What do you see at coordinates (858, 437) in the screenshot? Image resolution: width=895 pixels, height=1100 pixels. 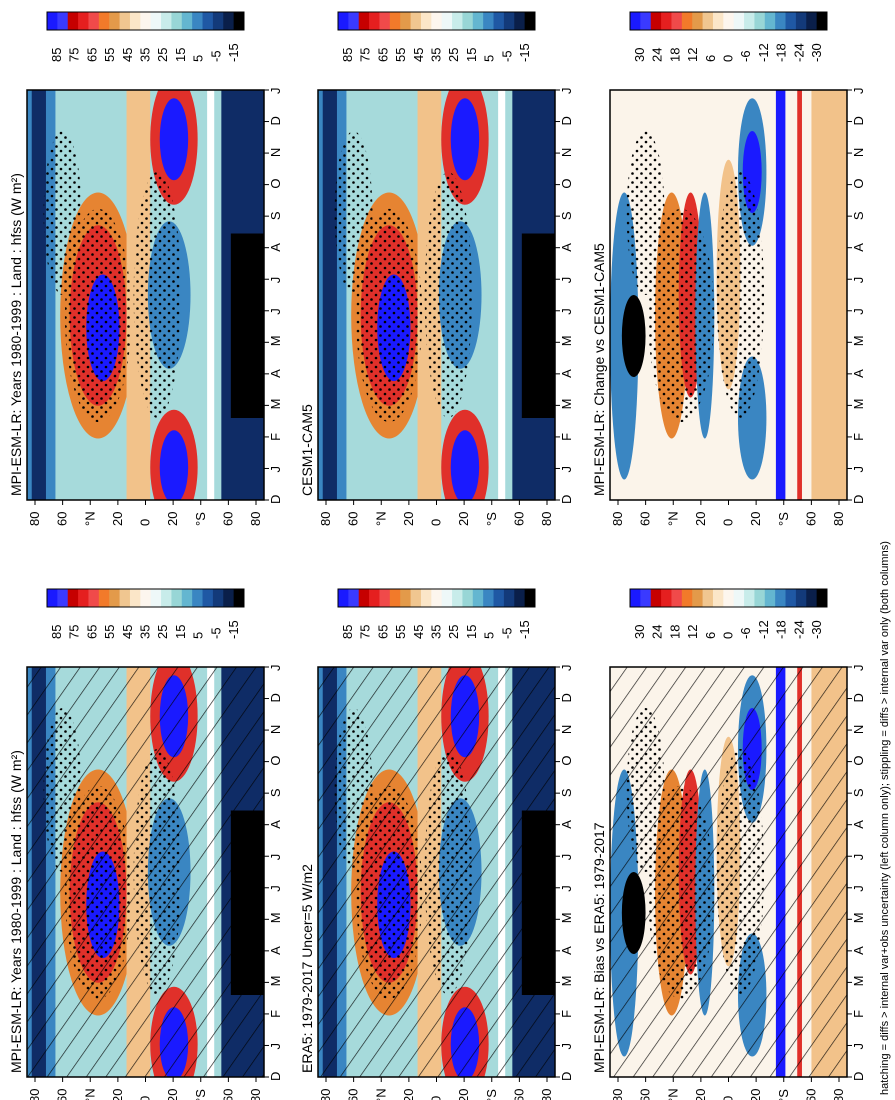 I see `month-tick-label: F` at bounding box center [858, 437].